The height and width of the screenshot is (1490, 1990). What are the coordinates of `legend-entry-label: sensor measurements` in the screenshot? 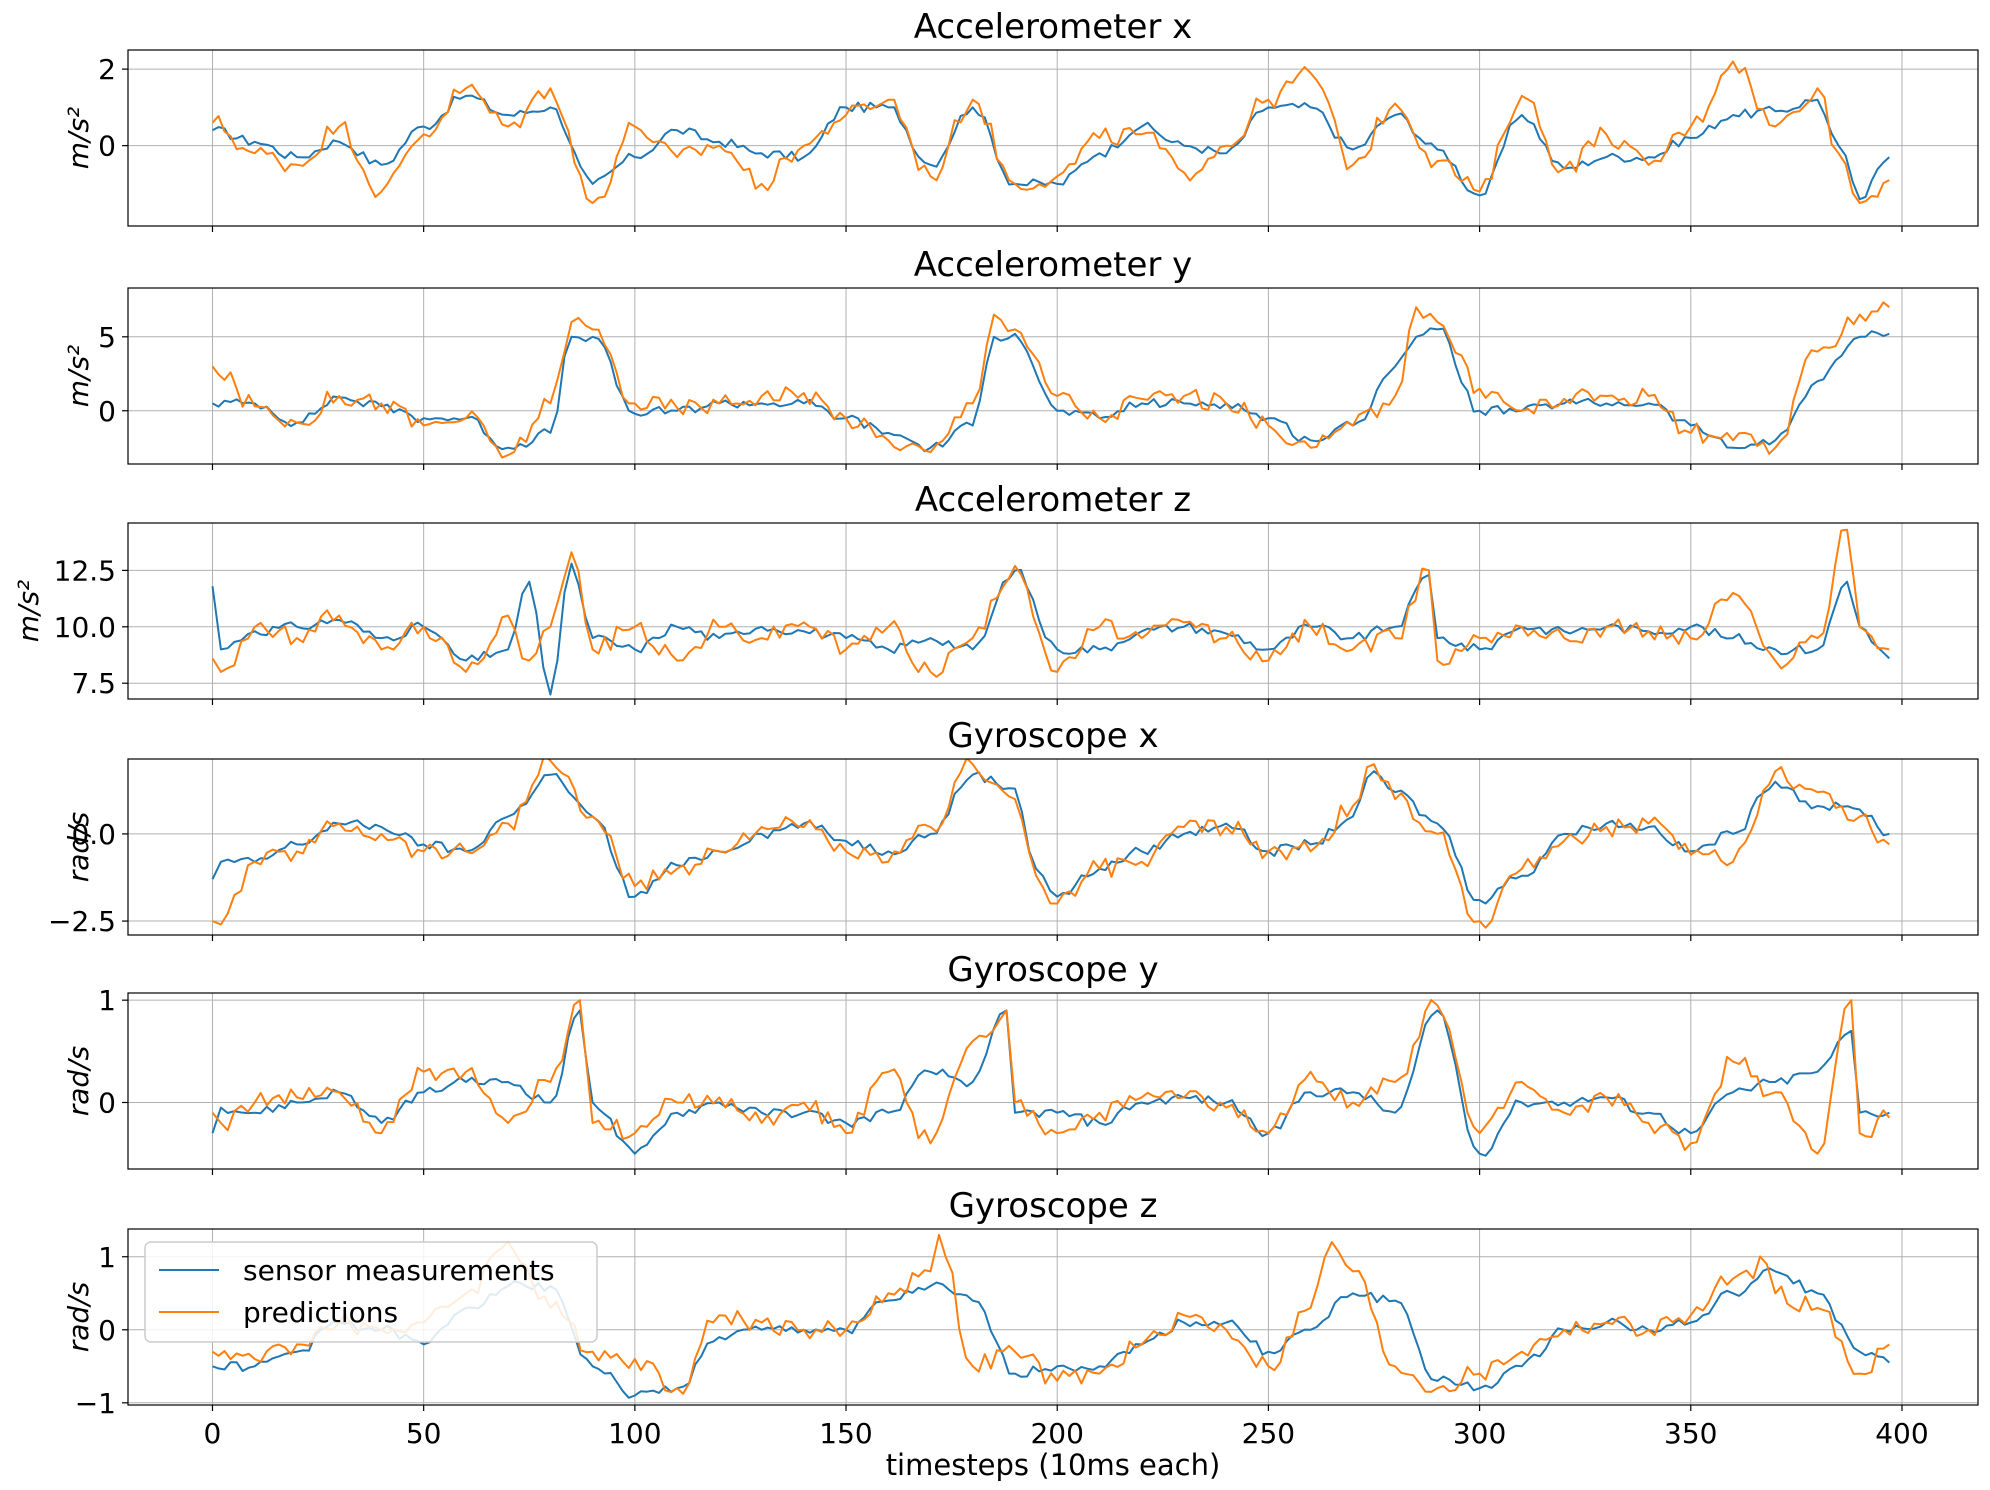 It's located at (399, 1270).